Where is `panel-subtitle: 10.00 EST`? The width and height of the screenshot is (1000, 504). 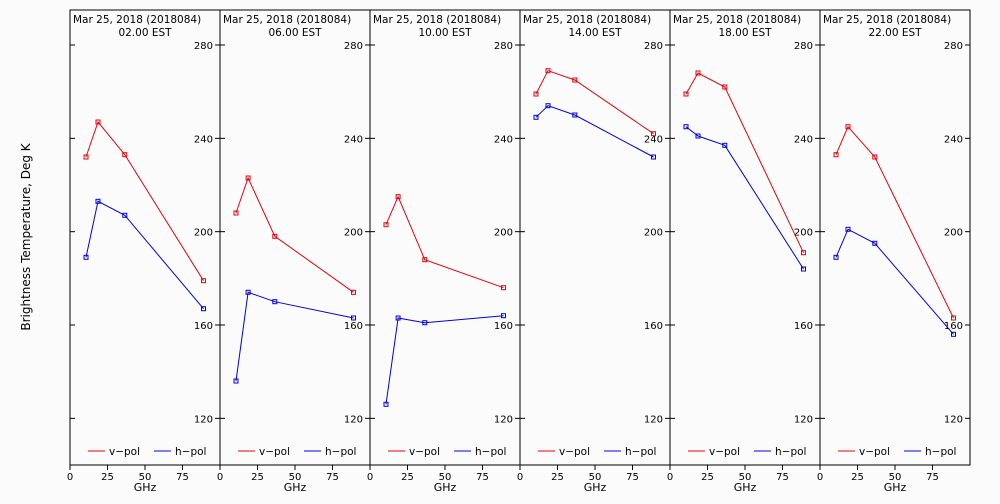
panel-subtitle: 10.00 EST is located at coordinates (445, 33).